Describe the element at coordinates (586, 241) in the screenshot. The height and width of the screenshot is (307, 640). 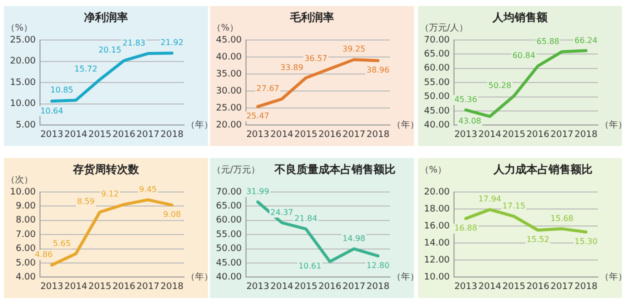
I see `data-label: 15.30` at that location.